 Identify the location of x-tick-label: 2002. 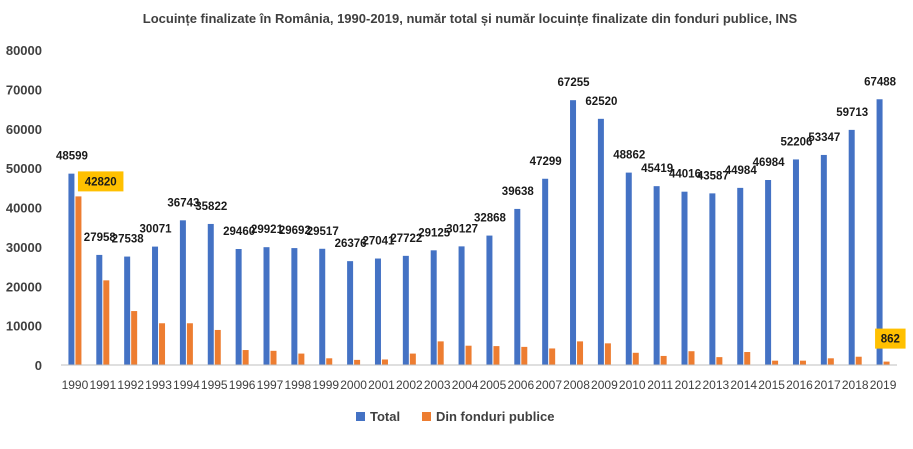
(409, 385).